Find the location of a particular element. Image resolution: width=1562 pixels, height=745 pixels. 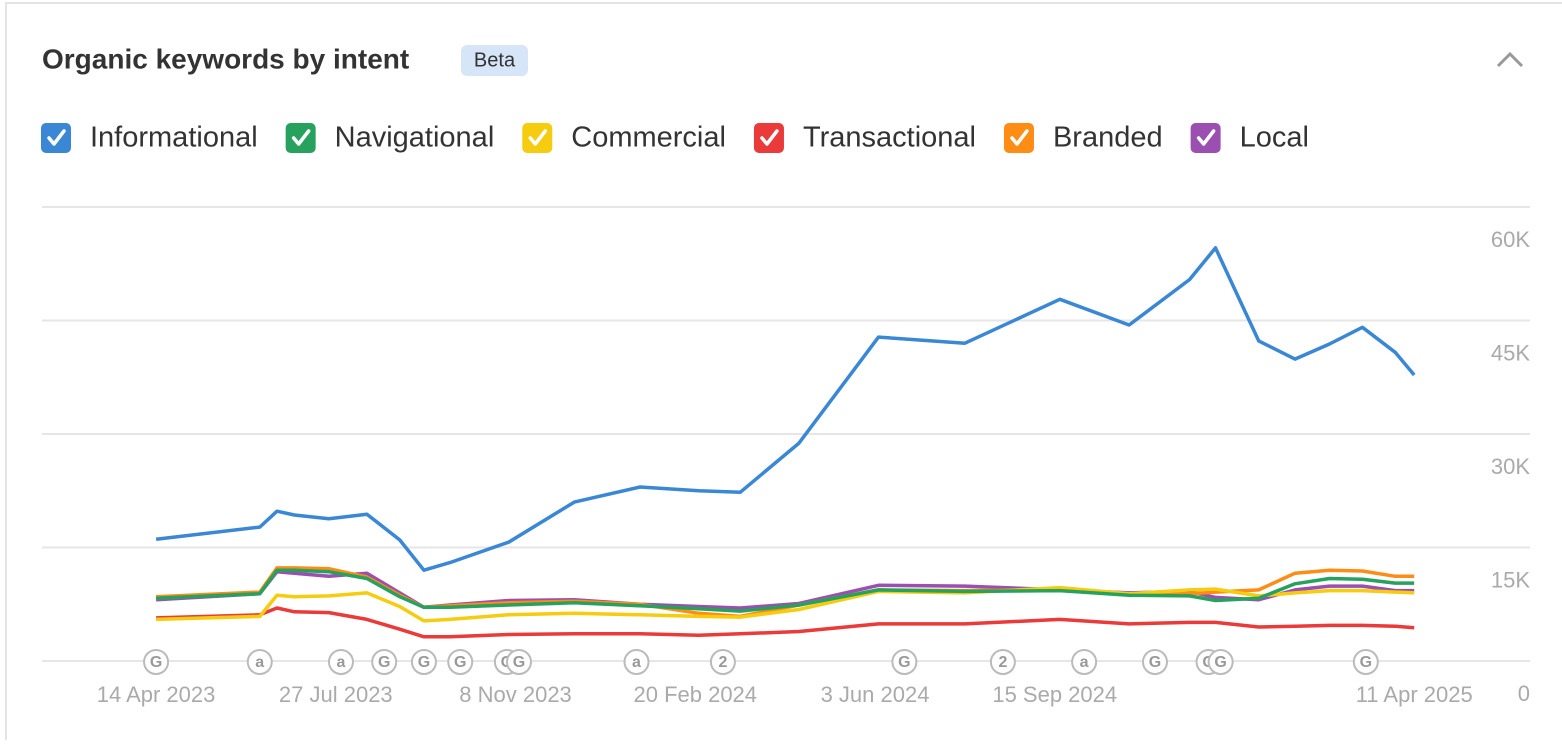

legend-label: Informational is located at coordinates (174, 138).